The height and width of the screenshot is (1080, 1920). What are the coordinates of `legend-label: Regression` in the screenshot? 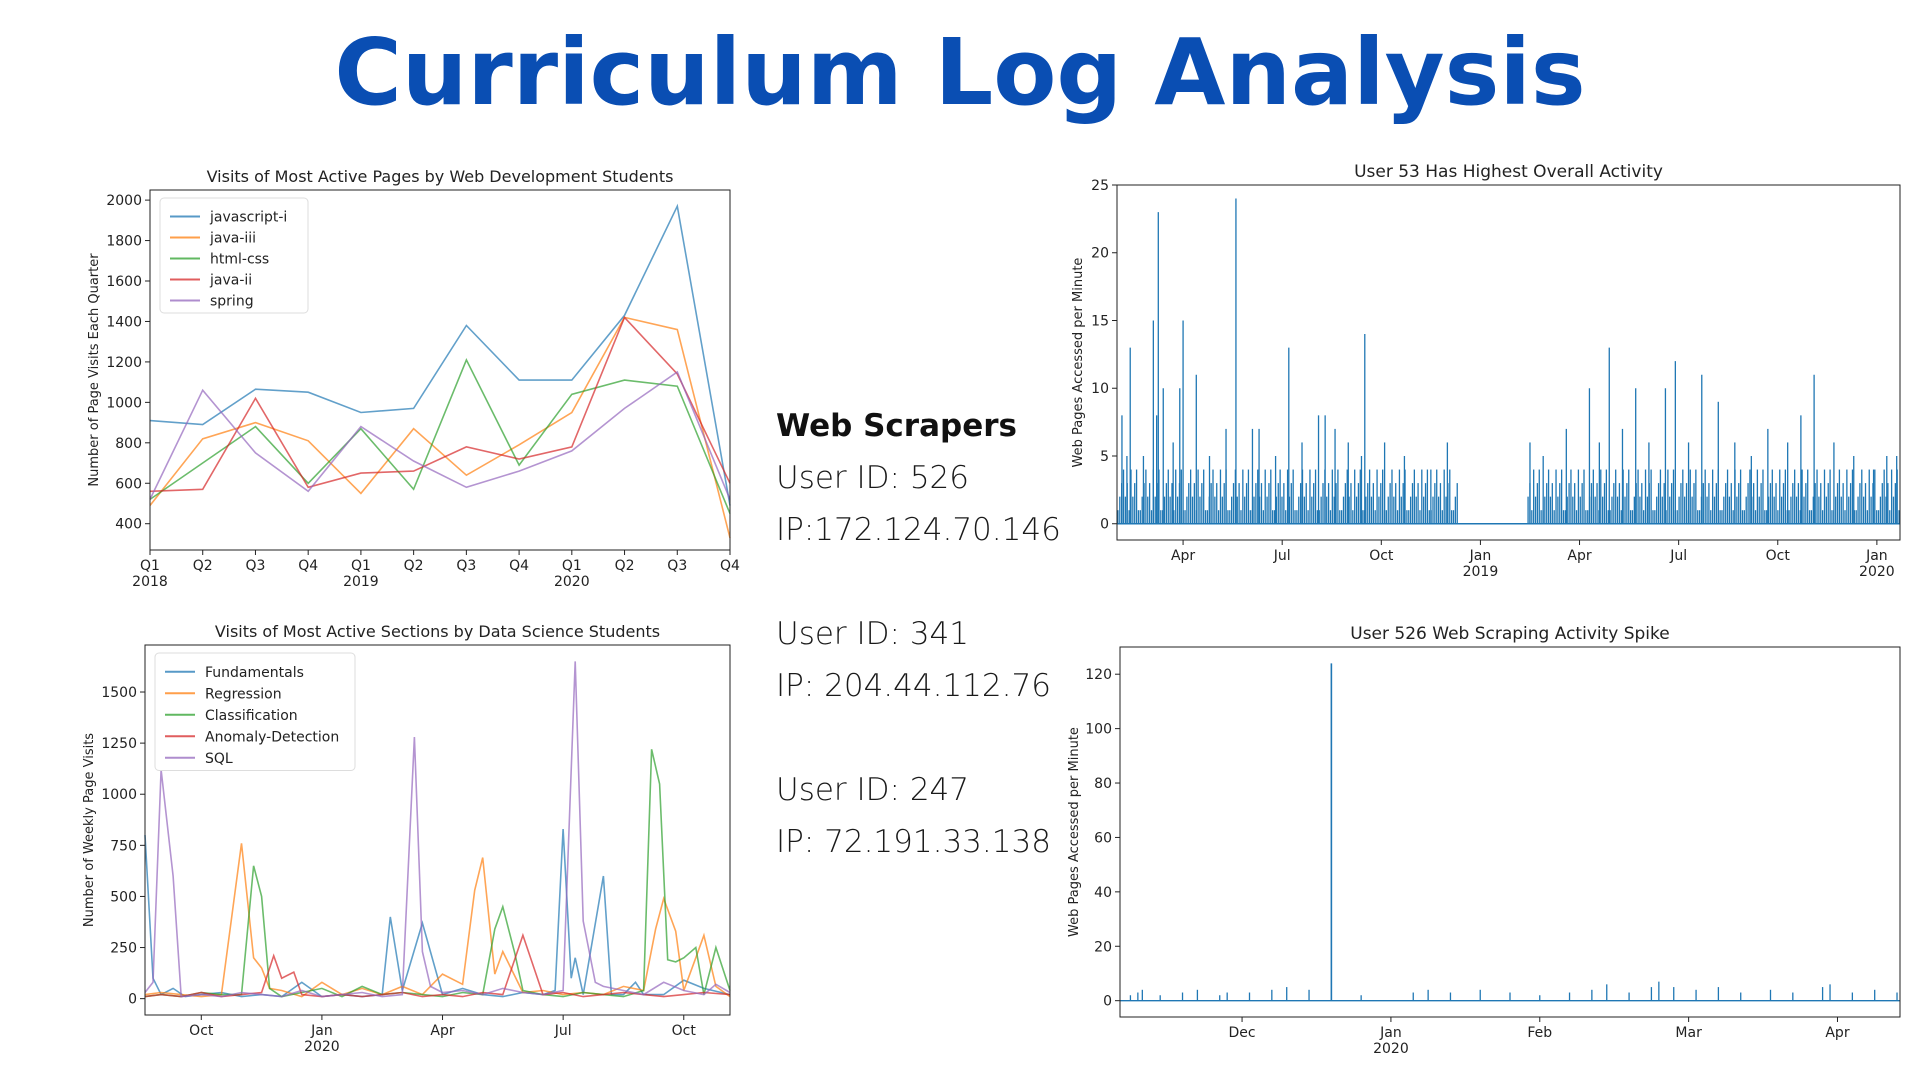 It's located at (243, 694).